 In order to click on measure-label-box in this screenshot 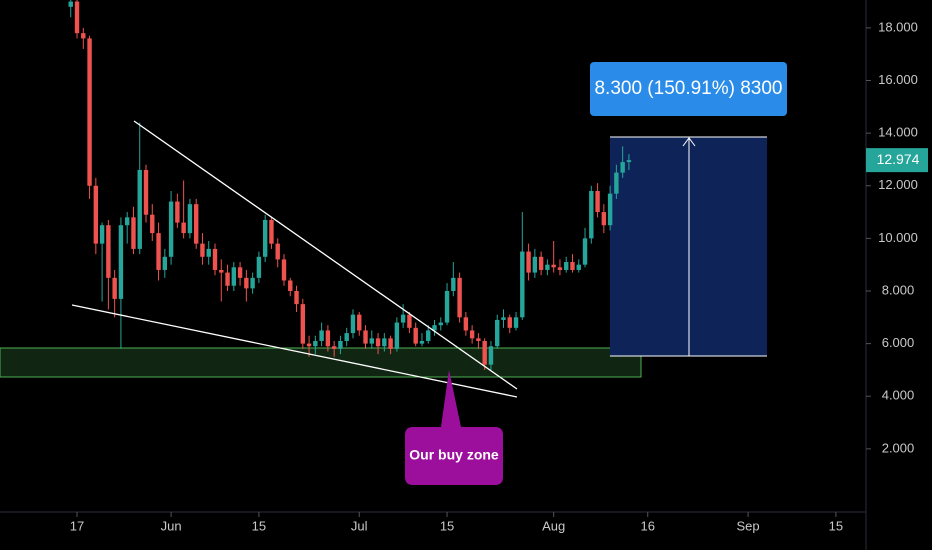, I will do `click(688, 89)`.